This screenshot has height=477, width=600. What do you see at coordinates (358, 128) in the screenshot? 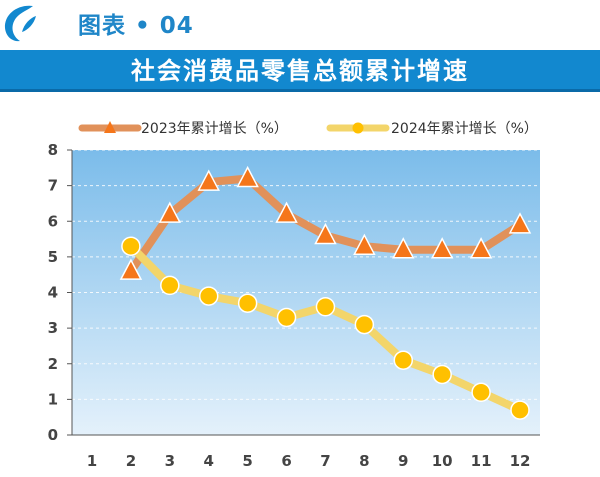
I see `legend-circle-marker` at bounding box center [358, 128].